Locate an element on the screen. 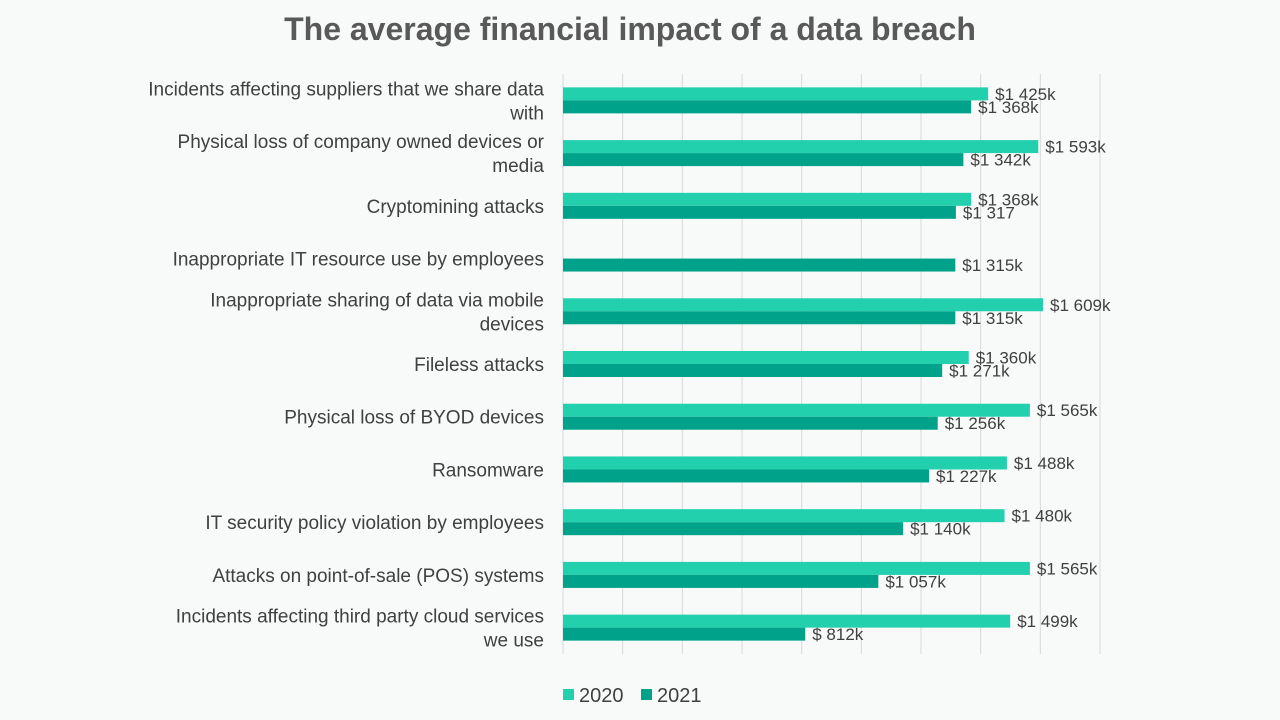 Image resolution: width=1280 pixels, height=720 pixels. data-label-2020: $1 488k is located at coordinates (1044, 463).